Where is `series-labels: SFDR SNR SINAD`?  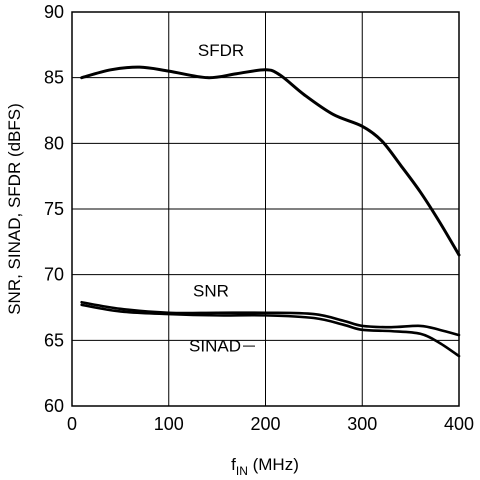 series-labels: SFDR SNR SINAD is located at coordinates (222, 198).